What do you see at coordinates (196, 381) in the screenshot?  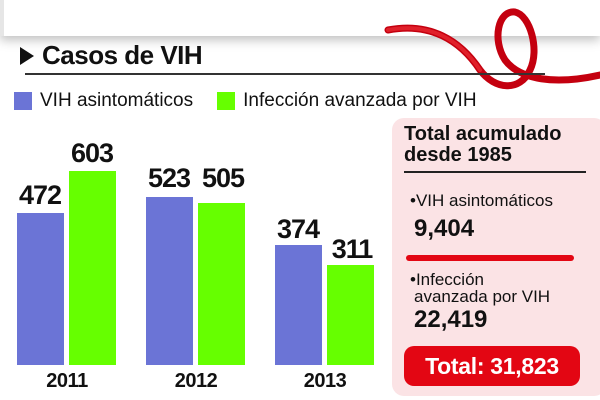 I see `year-label: 2012` at bounding box center [196, 381].